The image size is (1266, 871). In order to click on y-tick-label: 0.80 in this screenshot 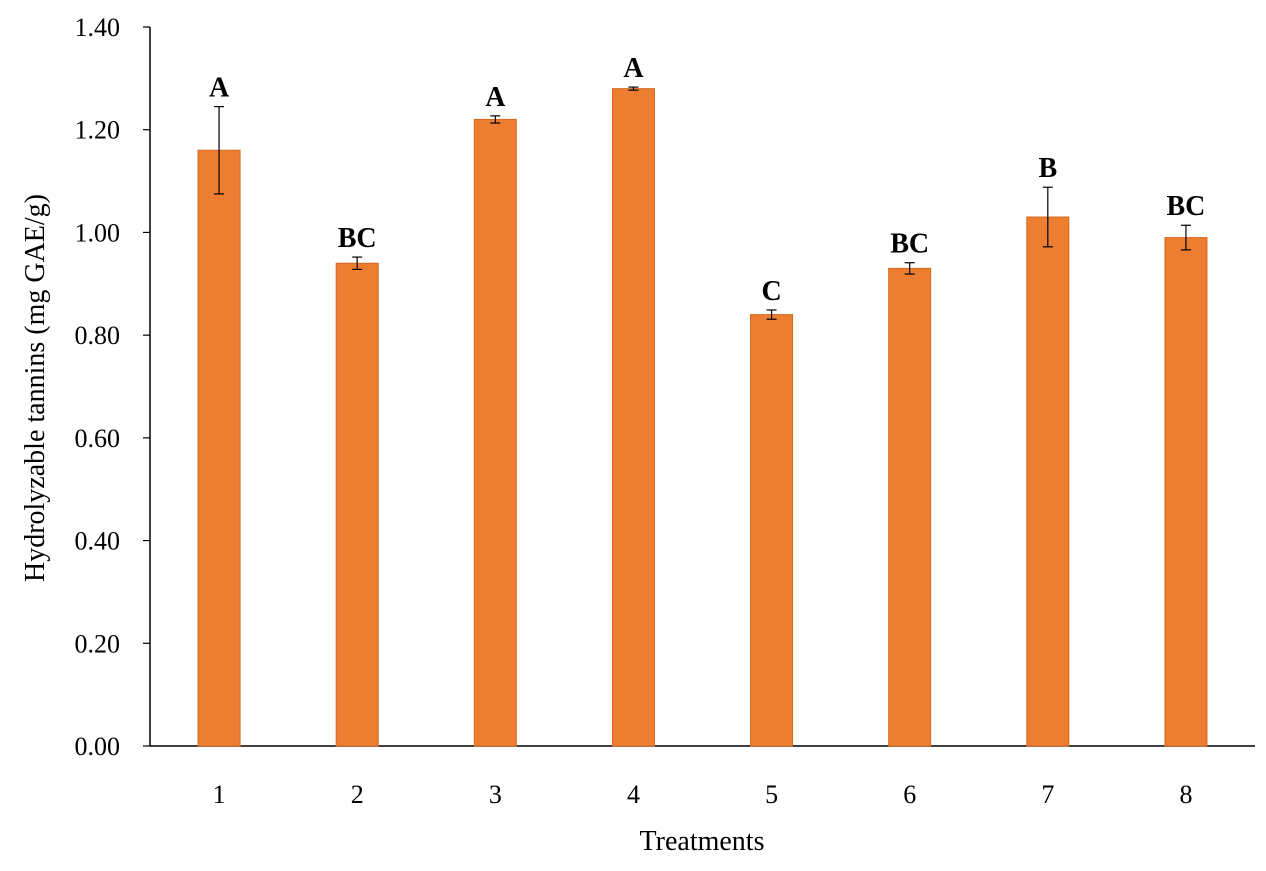, I will do `click(98, 335)`.